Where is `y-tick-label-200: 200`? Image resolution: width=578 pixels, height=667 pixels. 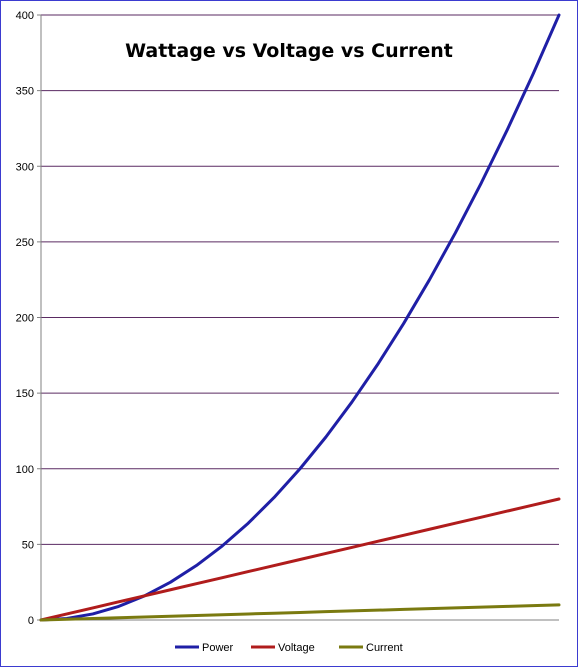 y-tick-label-200: 200 is located at coordinates (25, 319).